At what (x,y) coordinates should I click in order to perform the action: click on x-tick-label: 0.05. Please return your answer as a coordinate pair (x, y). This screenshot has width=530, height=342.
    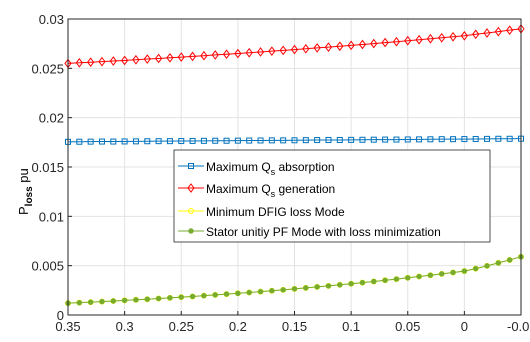
    Looking at the image, I should click on (407, 326).